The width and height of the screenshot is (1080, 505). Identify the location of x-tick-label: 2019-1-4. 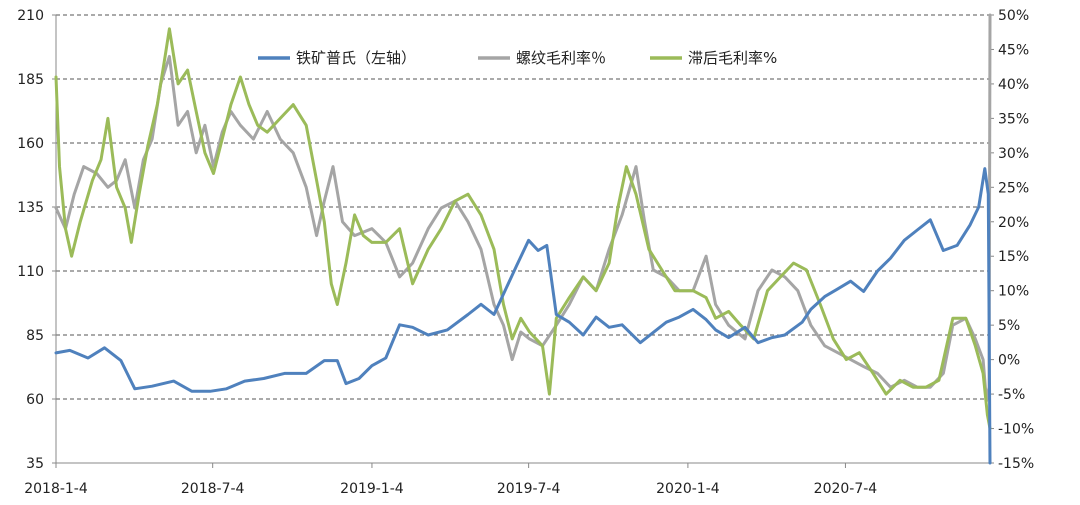
(372, 489).